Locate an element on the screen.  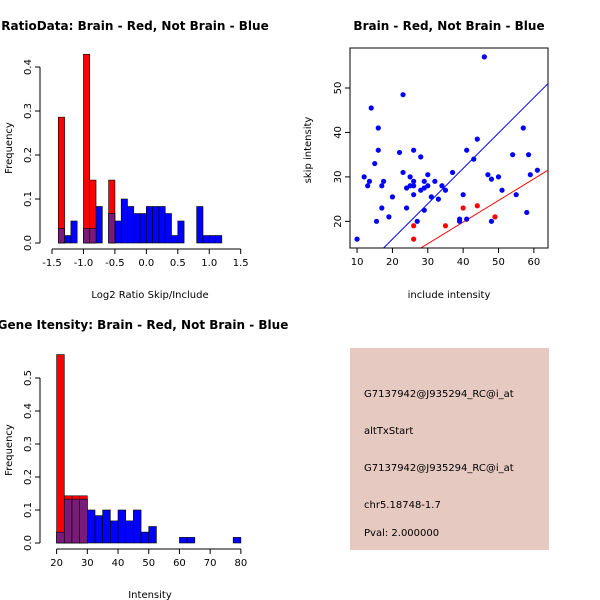
info-pval: Pval: 2.000000 is located at coordinates (401, 533).